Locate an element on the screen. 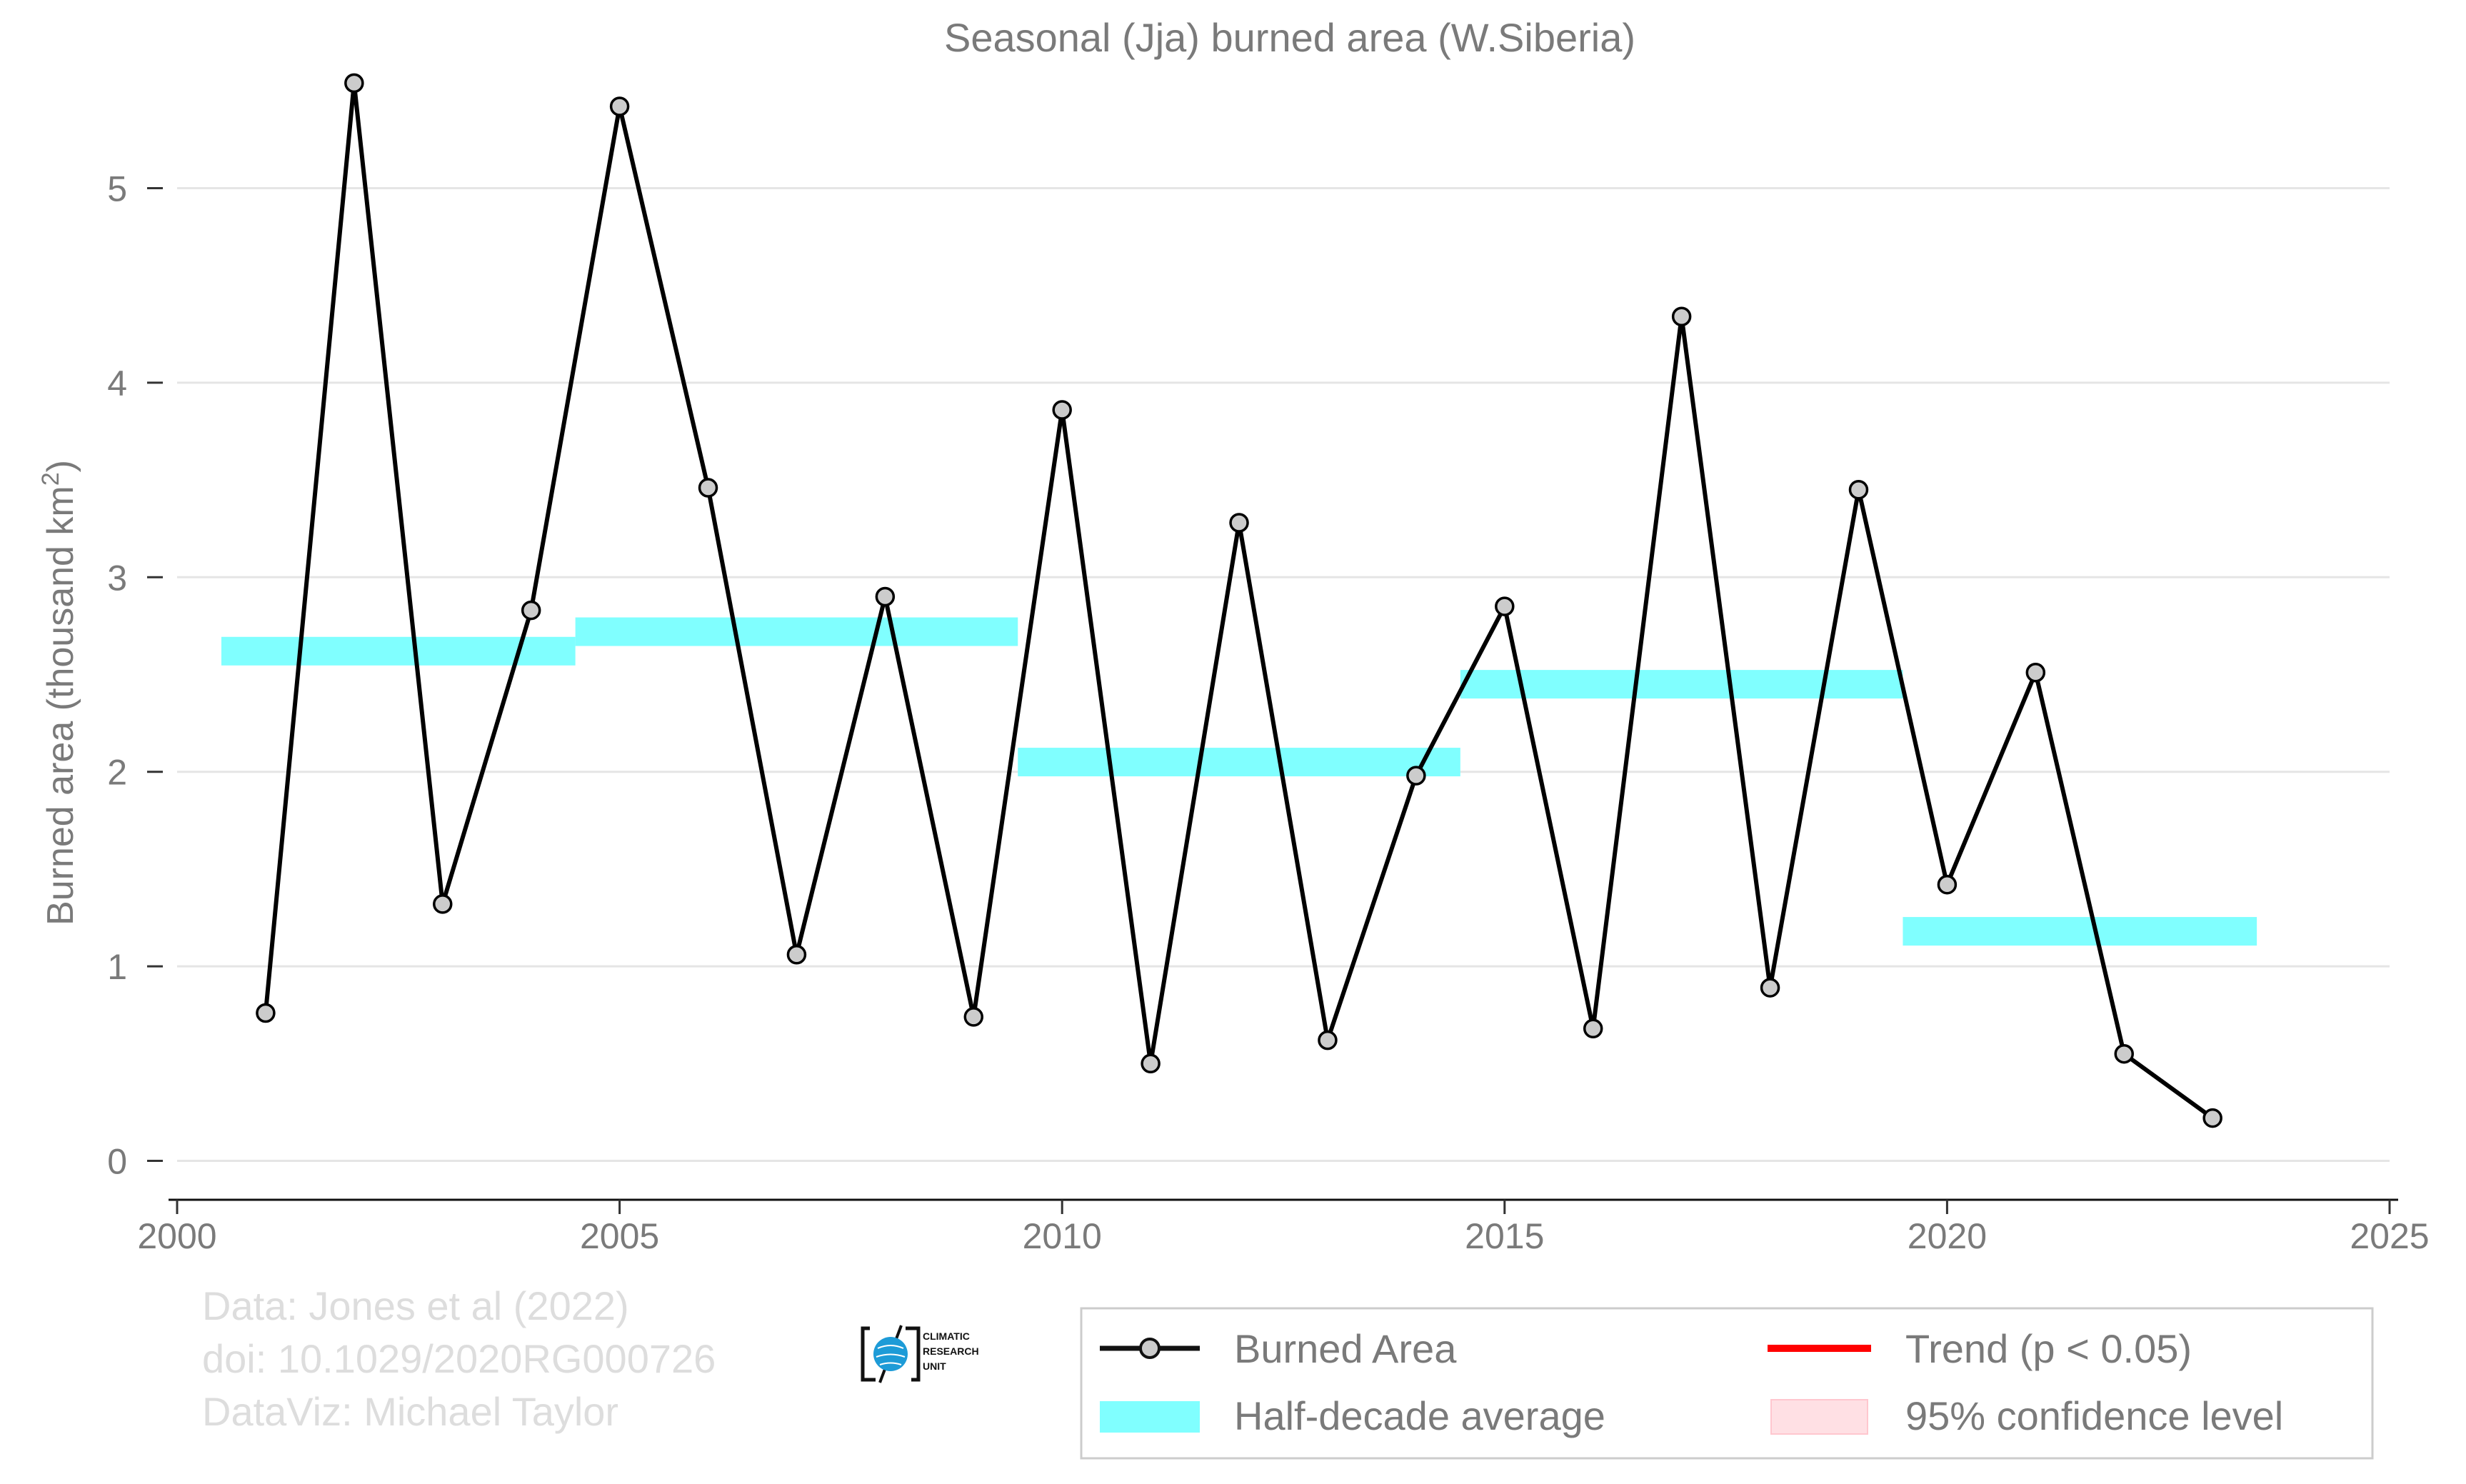  x-axis-ticks: 2000 2005 2010 2015 2020 2025 is located at coordinates (1283, 1228).